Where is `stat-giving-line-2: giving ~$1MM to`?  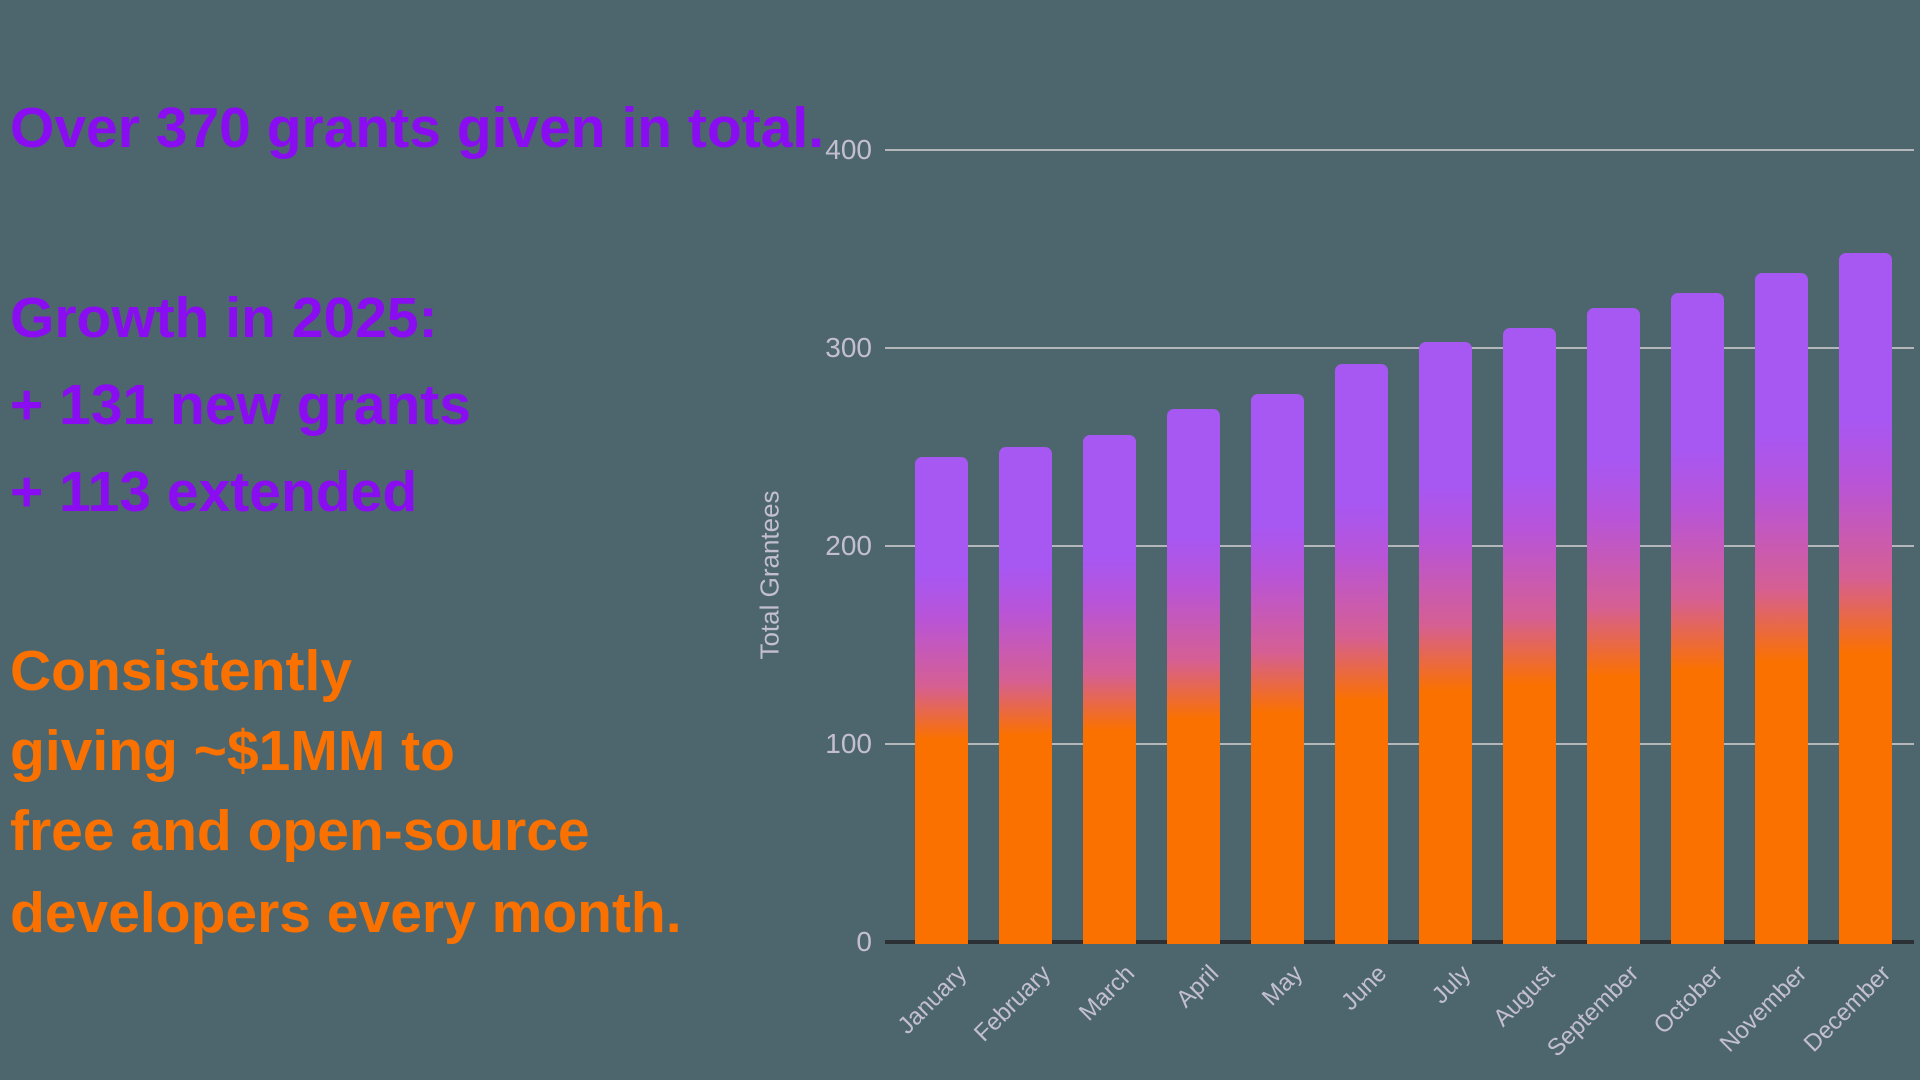 stat-giving-line-2: giving ~$1MM to is located at coordinates (232, 751).